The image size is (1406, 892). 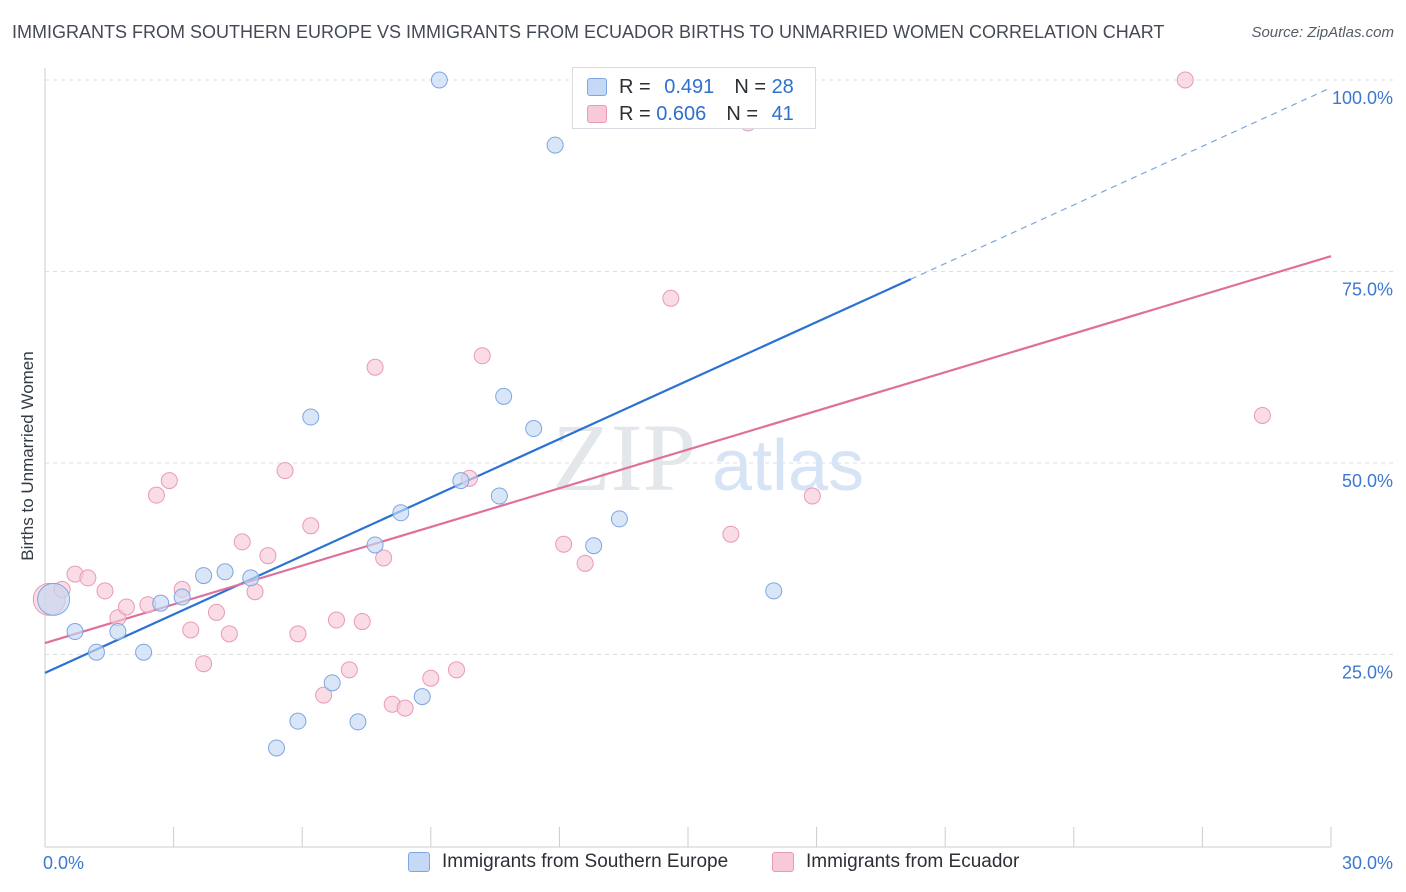 I want to click on watermark-atlas: atlas, so click(x=788, y=466).